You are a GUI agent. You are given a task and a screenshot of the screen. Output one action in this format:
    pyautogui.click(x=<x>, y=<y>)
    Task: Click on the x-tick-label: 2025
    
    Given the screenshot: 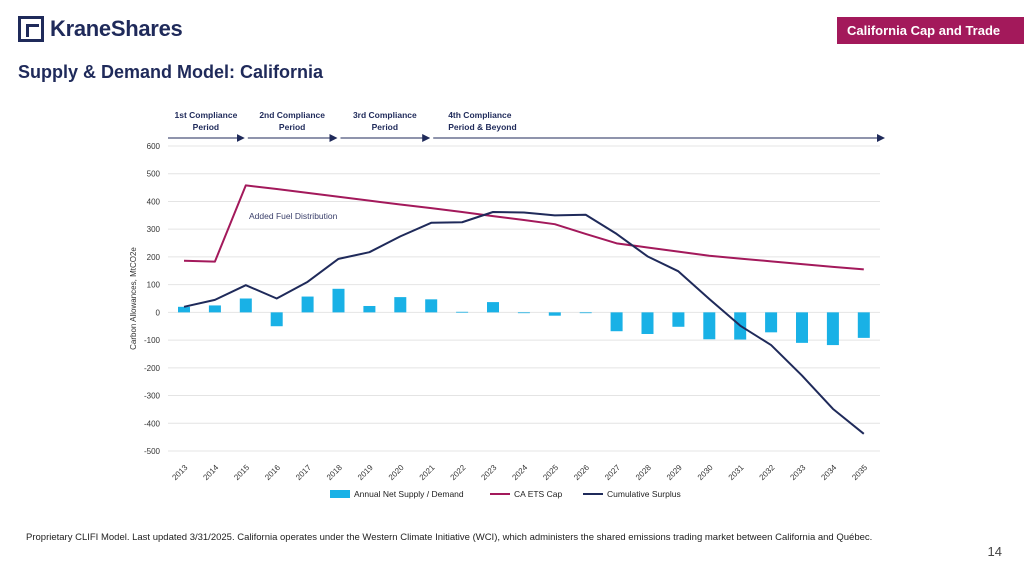 What is the action you would take?
    pyautogui.click(x=550, y=472)
    